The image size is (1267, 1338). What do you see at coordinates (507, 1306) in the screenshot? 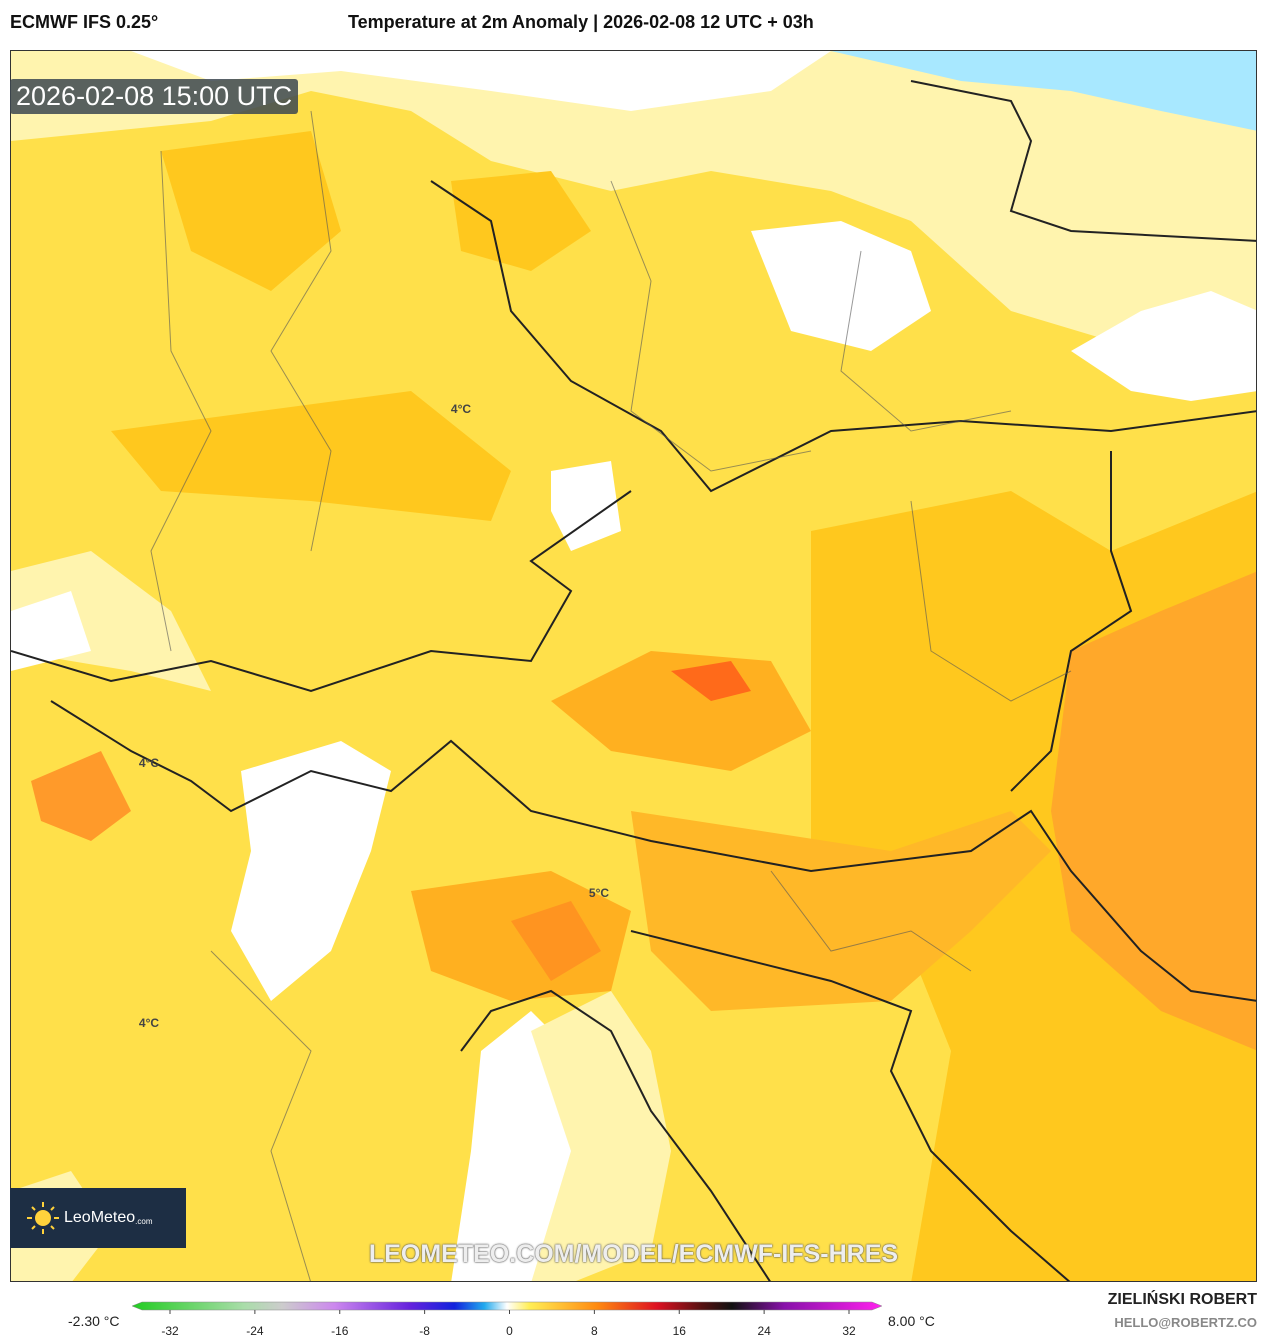
I see `colorbar-ramp` at bounding box center [507, 1306].